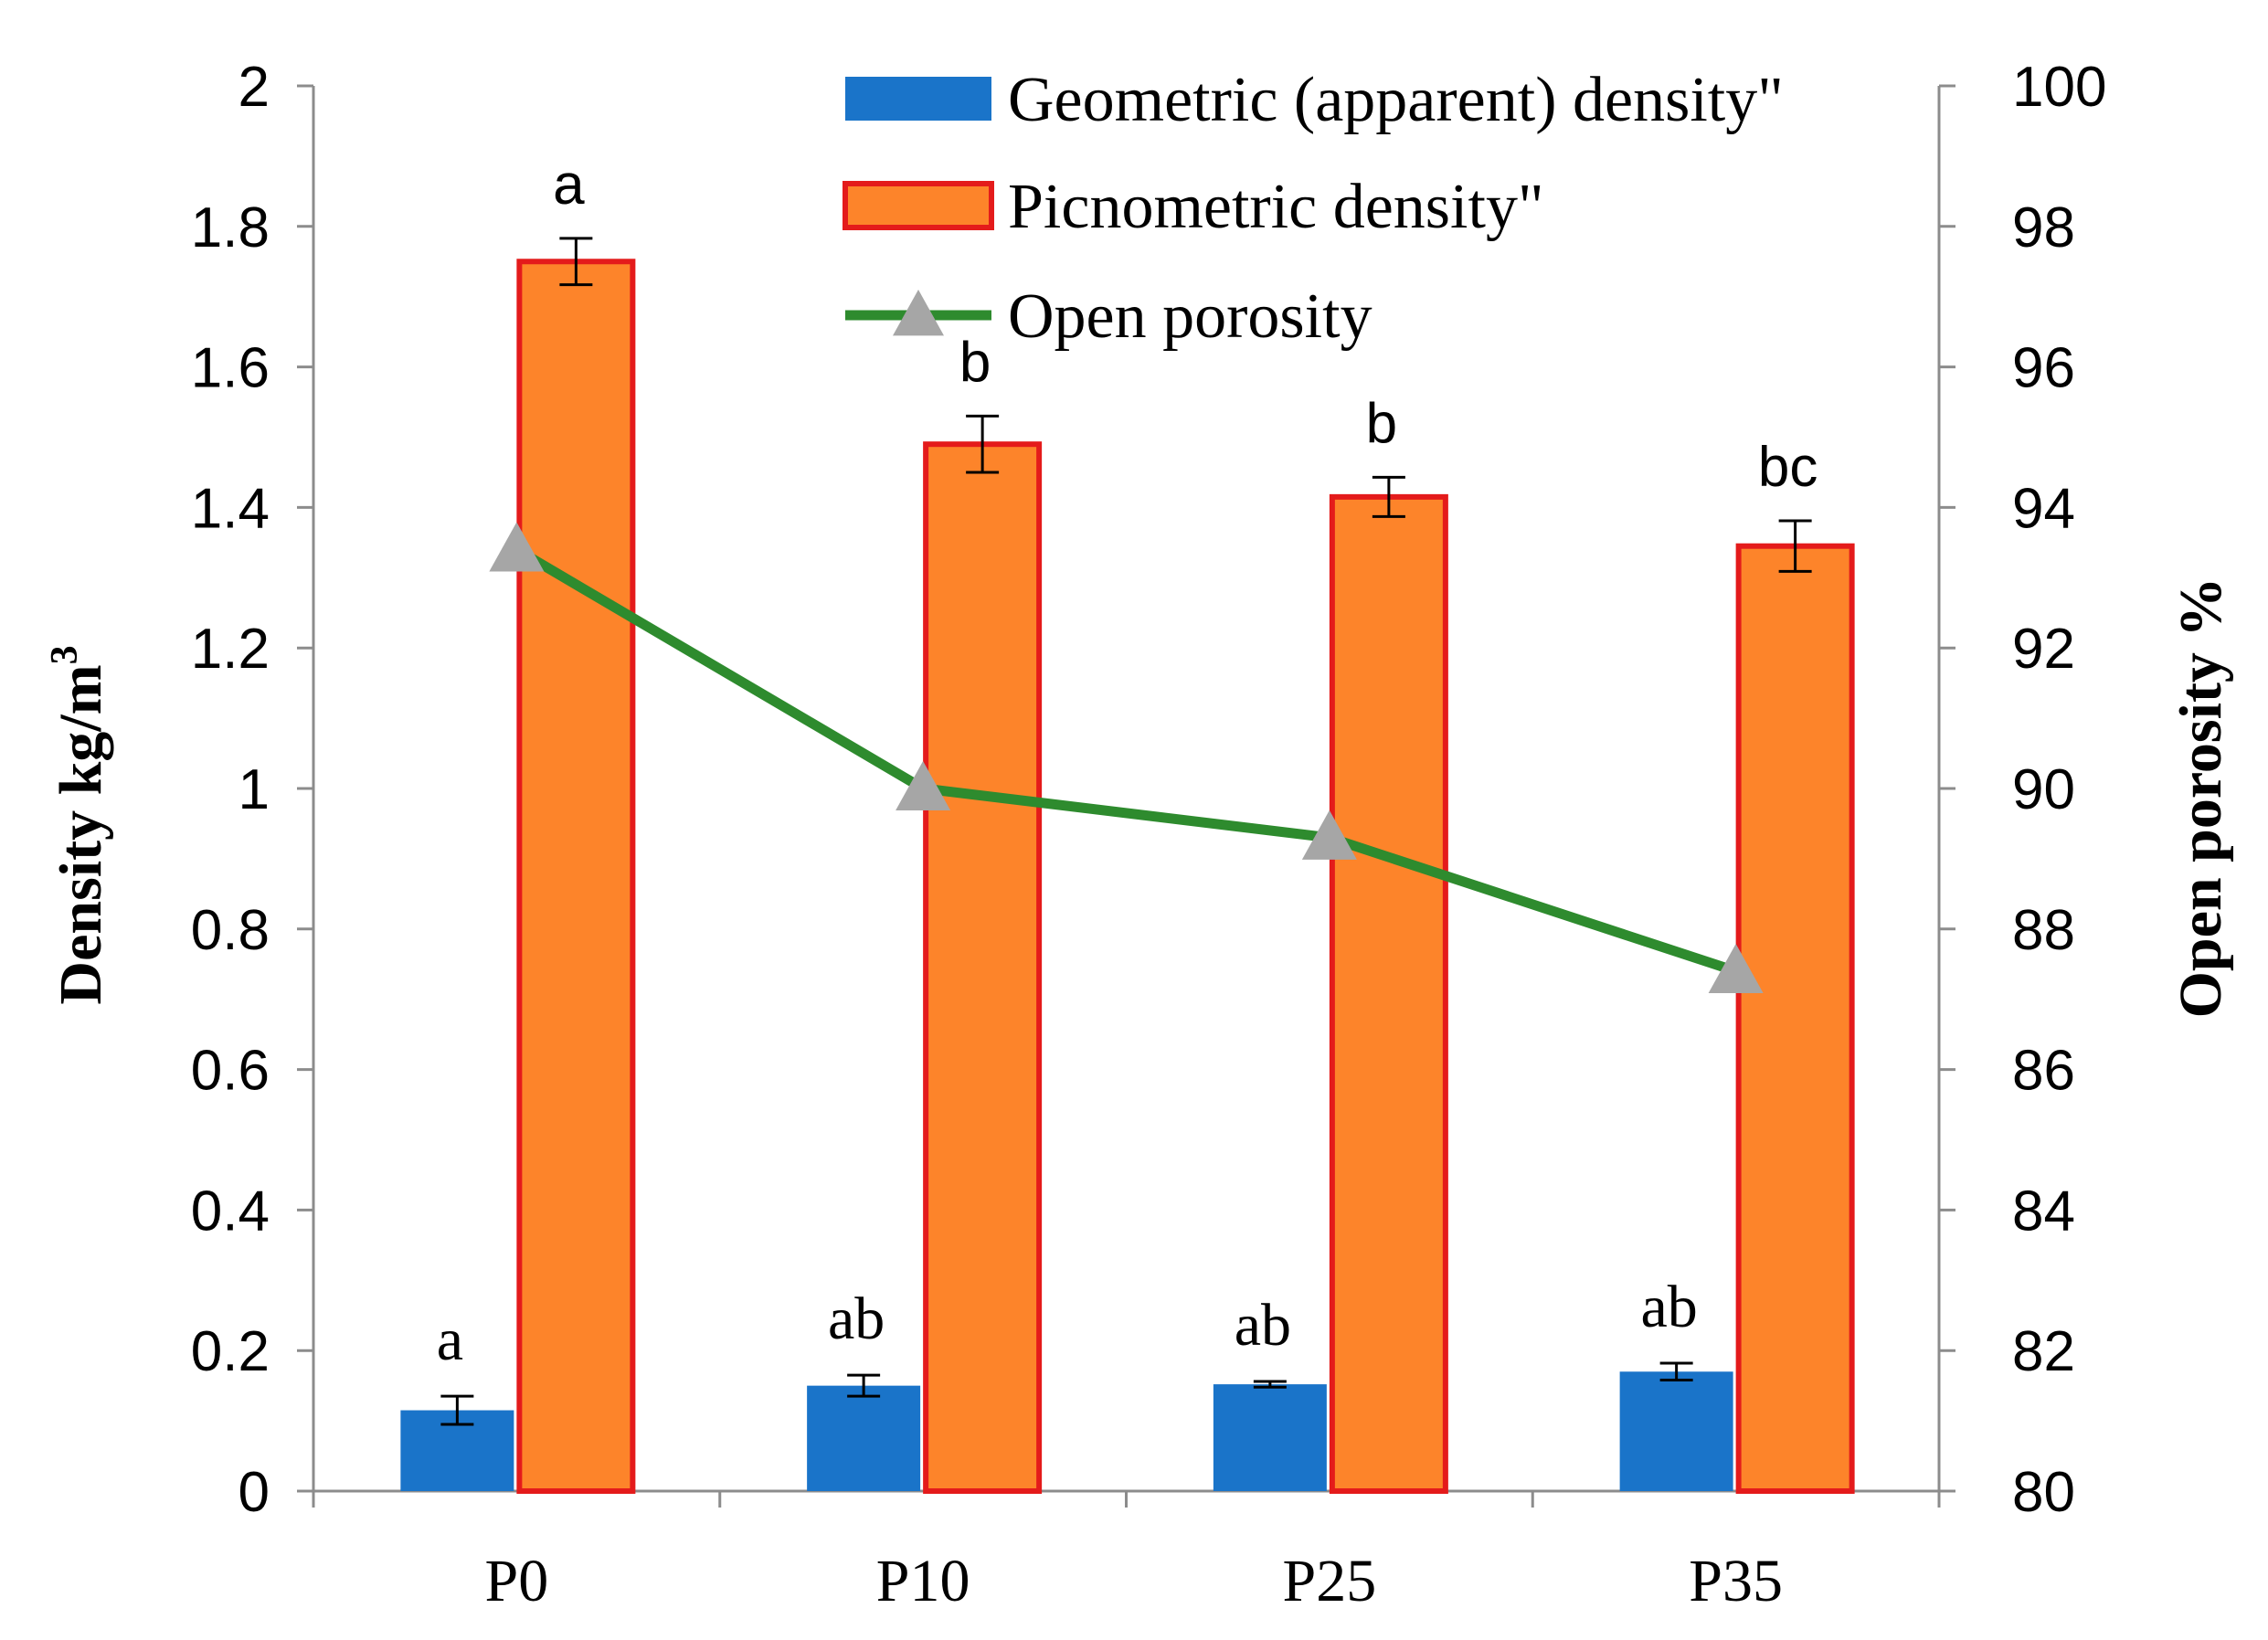 The image size is (2268, 1640). What do you see at coordinates (230, 930) in the screenshot?
I see `left-tick-label: 0.8` at bounding box center [230, 930].